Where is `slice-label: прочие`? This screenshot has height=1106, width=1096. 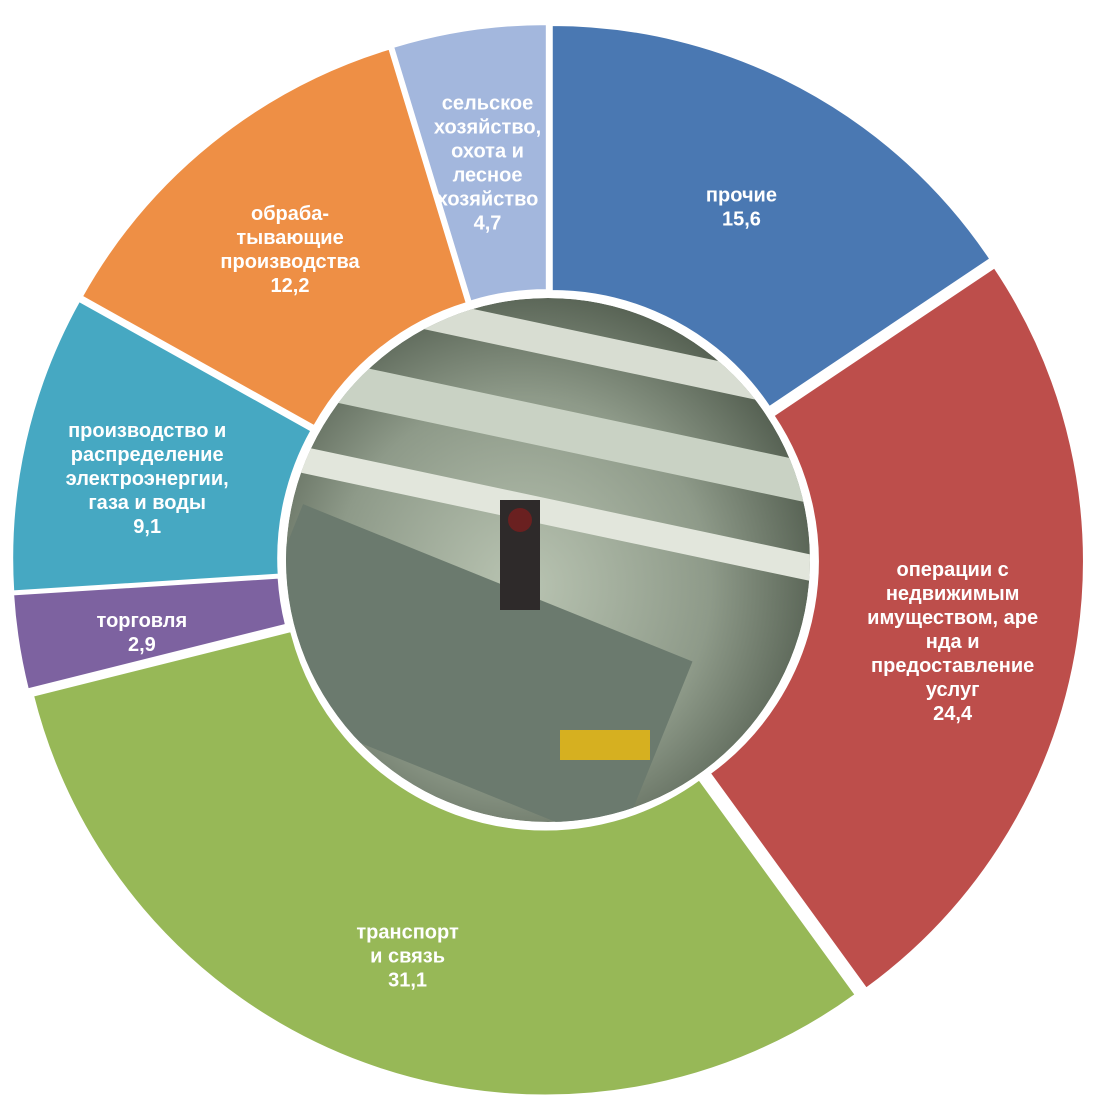 slice-label: прочие is located at coordinates (741, 195).